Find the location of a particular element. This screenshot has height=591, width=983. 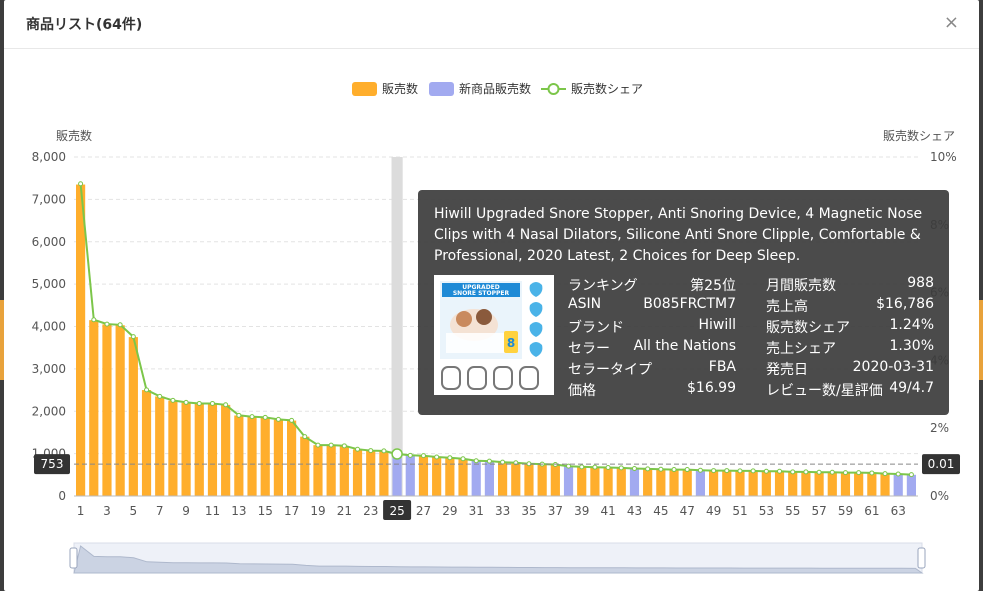

tooltip-row-value: $16,786 is located at coordinates (905, 304).